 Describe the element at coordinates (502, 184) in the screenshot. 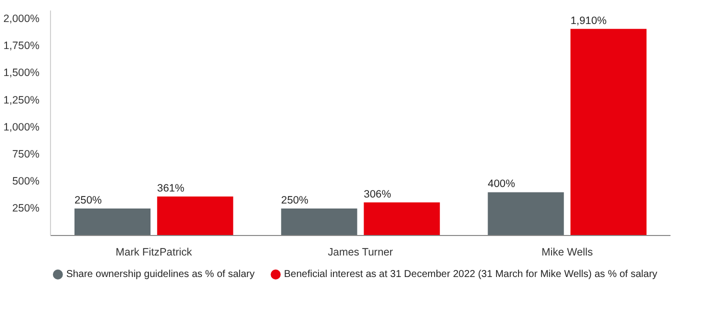

I see `data-label: 400%` at that location.